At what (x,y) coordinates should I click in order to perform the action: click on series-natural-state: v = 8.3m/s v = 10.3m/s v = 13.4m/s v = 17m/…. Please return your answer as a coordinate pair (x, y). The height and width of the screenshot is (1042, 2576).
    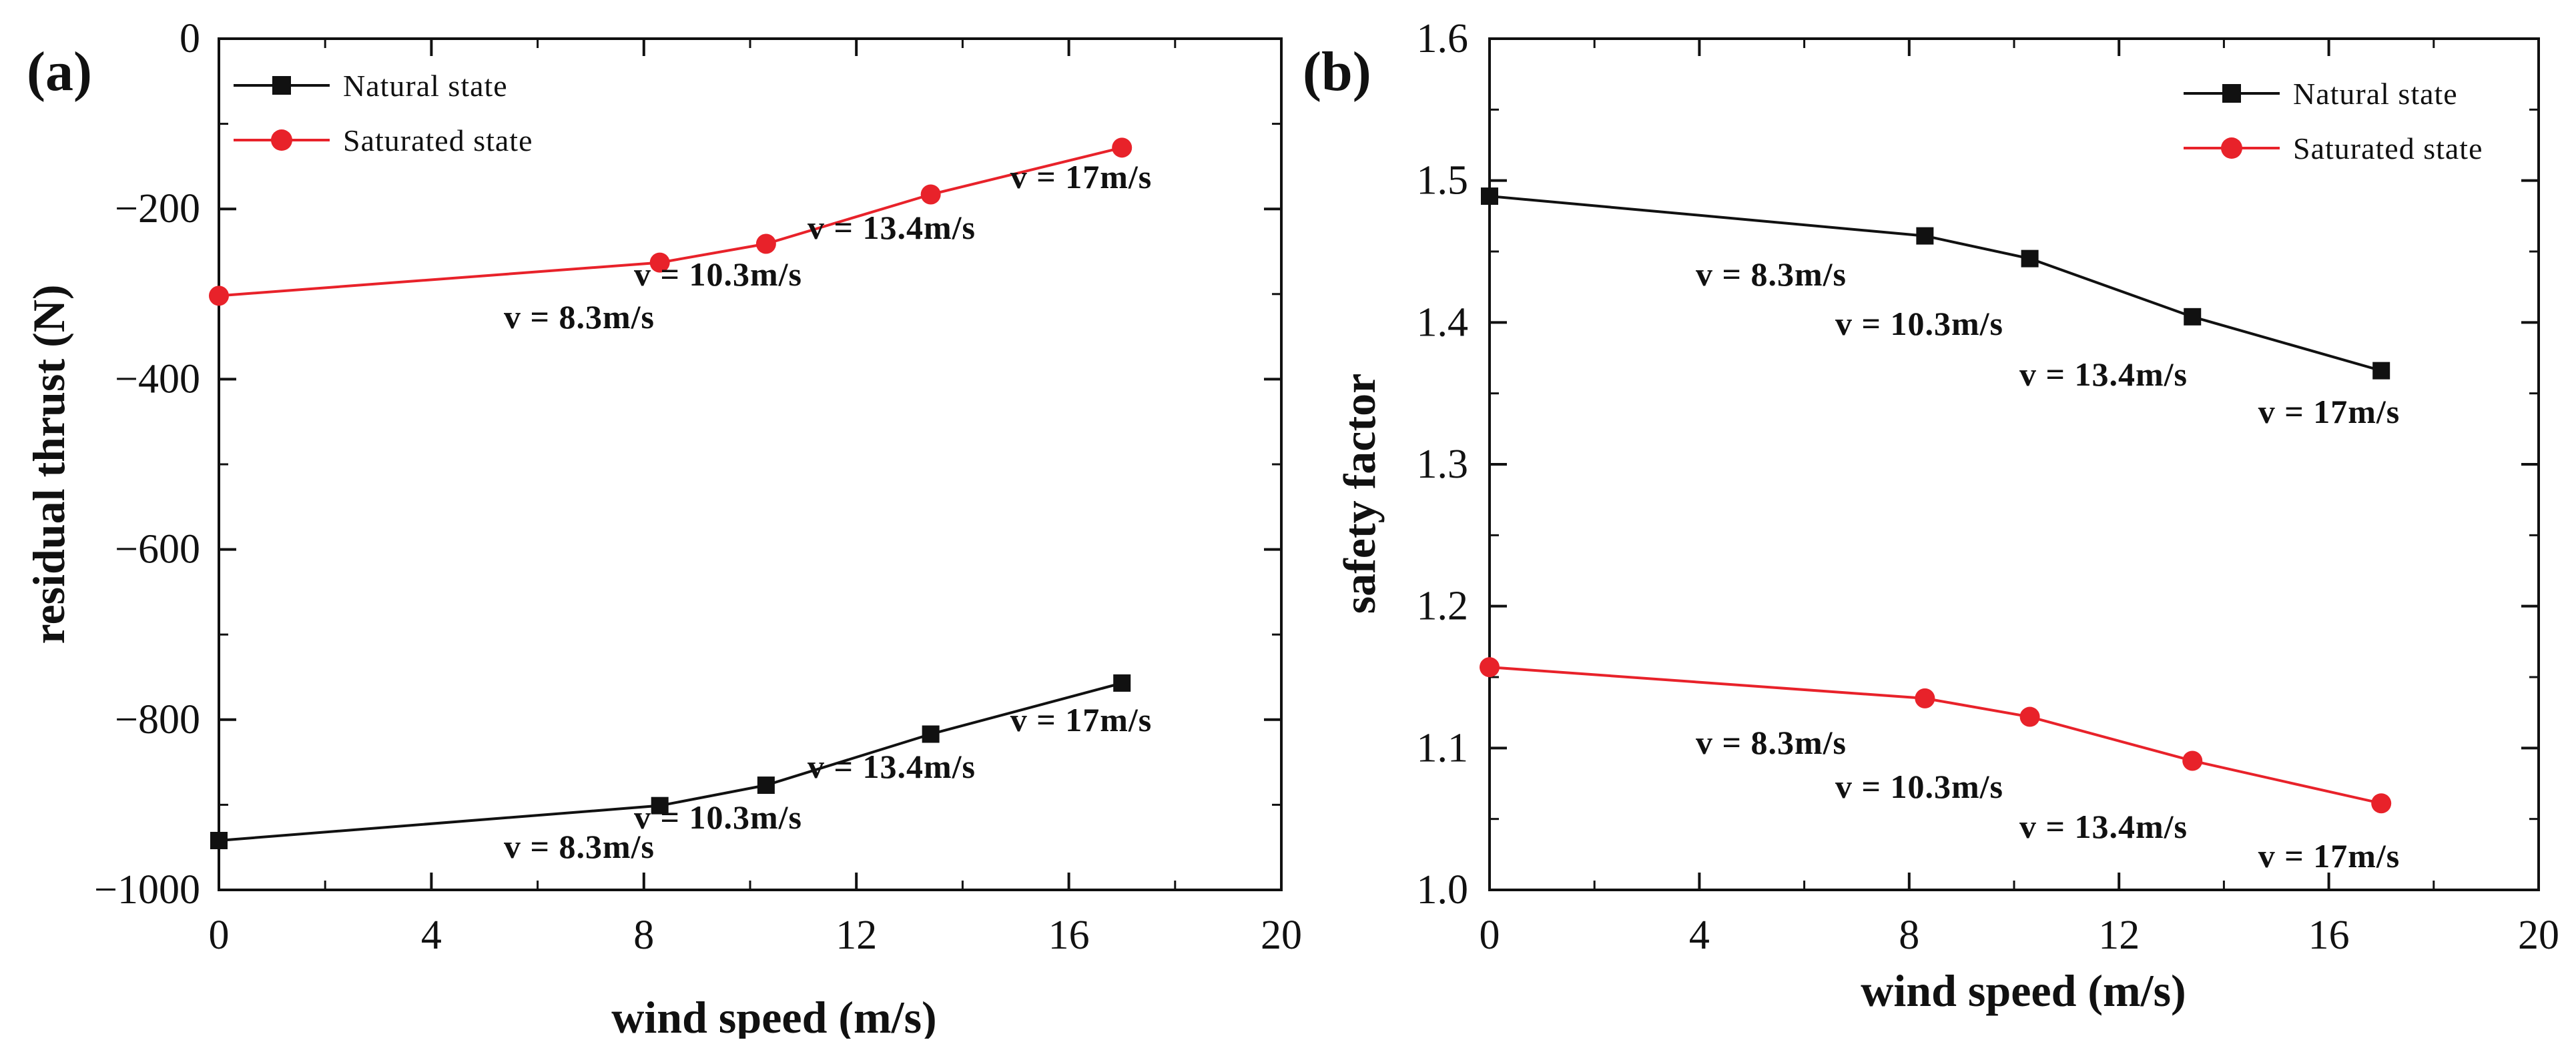
    Looking at the image, I should click on (1940, 309).